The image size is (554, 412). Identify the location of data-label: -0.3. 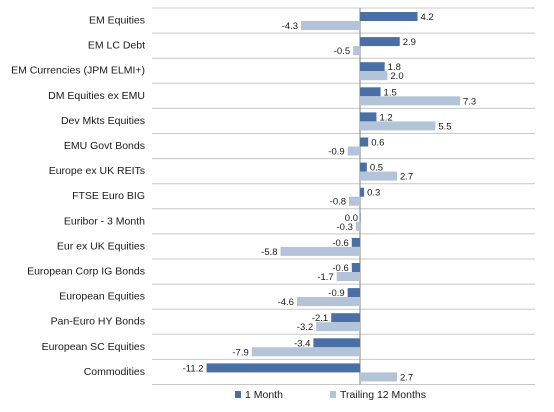
(345, 227).